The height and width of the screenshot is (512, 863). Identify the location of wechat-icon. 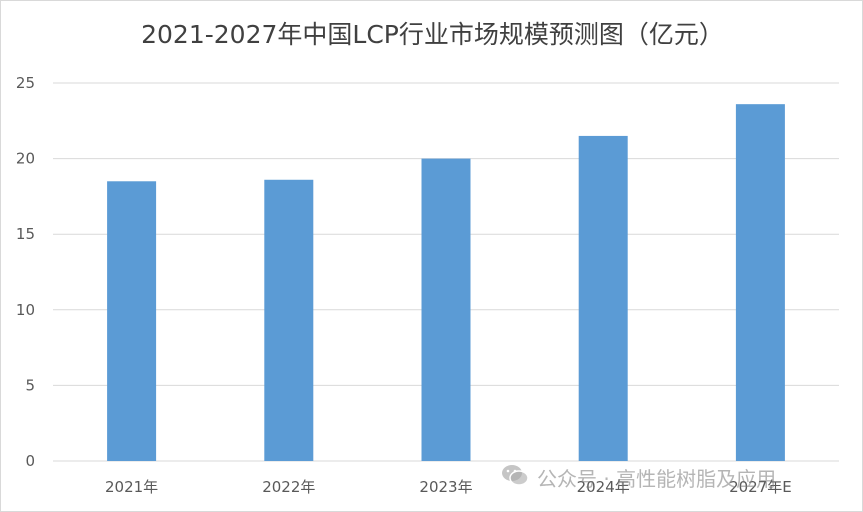
(515, 477).